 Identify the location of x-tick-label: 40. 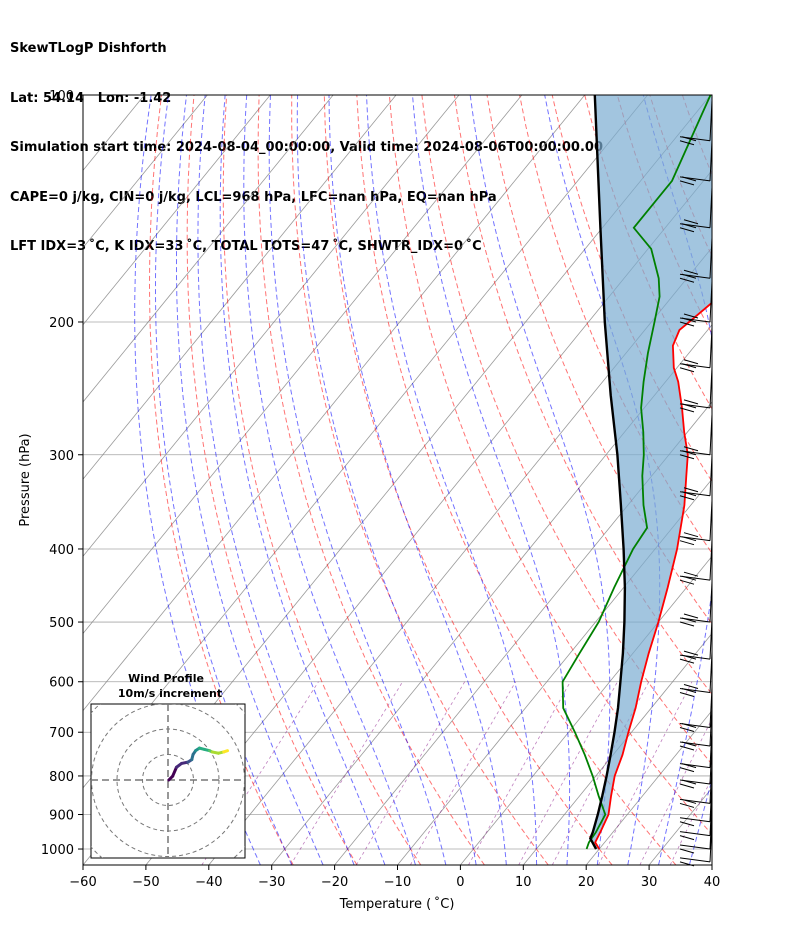
(712, 882).